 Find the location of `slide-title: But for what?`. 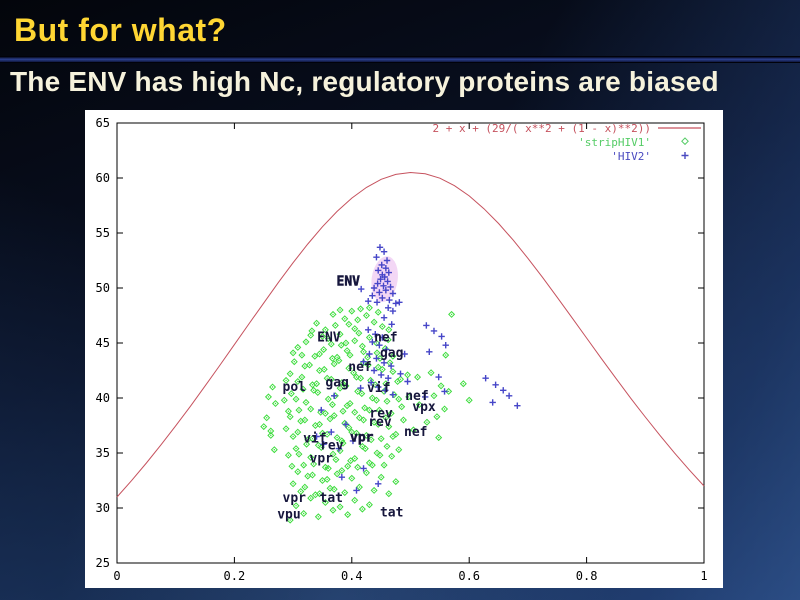

slide-title: But for what? is located at coordinates (120, 30).